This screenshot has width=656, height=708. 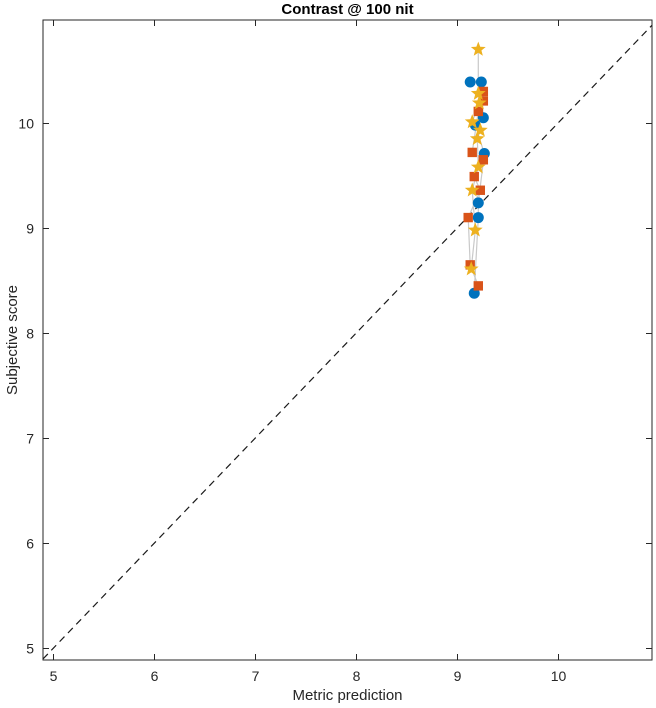 What do you see at coordinates (357, 676) in the screenshot?
I see `x-tick-label: 8` at bounding box center [357, 676].